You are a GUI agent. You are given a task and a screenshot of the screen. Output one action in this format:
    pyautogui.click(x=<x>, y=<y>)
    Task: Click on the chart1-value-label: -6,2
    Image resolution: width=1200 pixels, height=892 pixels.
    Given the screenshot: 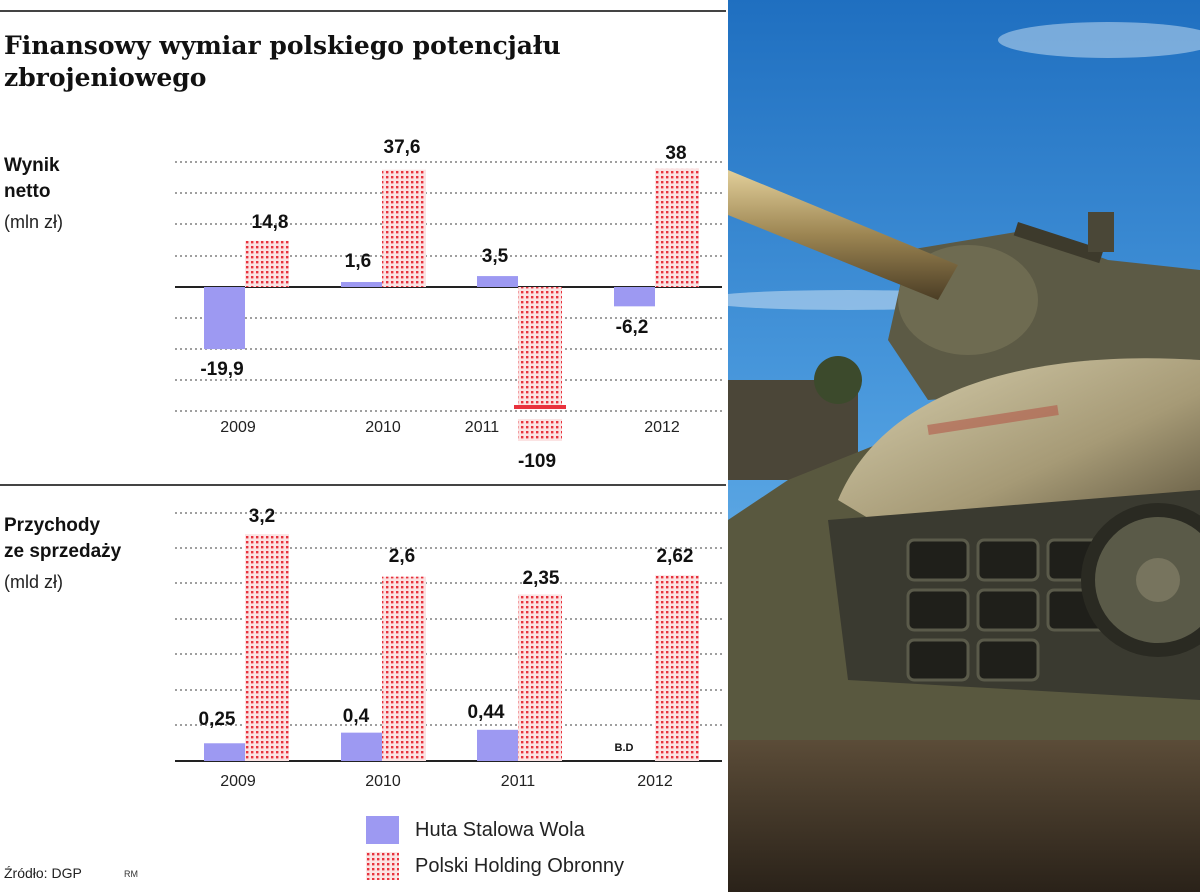 What is the action you would take?
    pyautogui.click(x=632, y=327)
    